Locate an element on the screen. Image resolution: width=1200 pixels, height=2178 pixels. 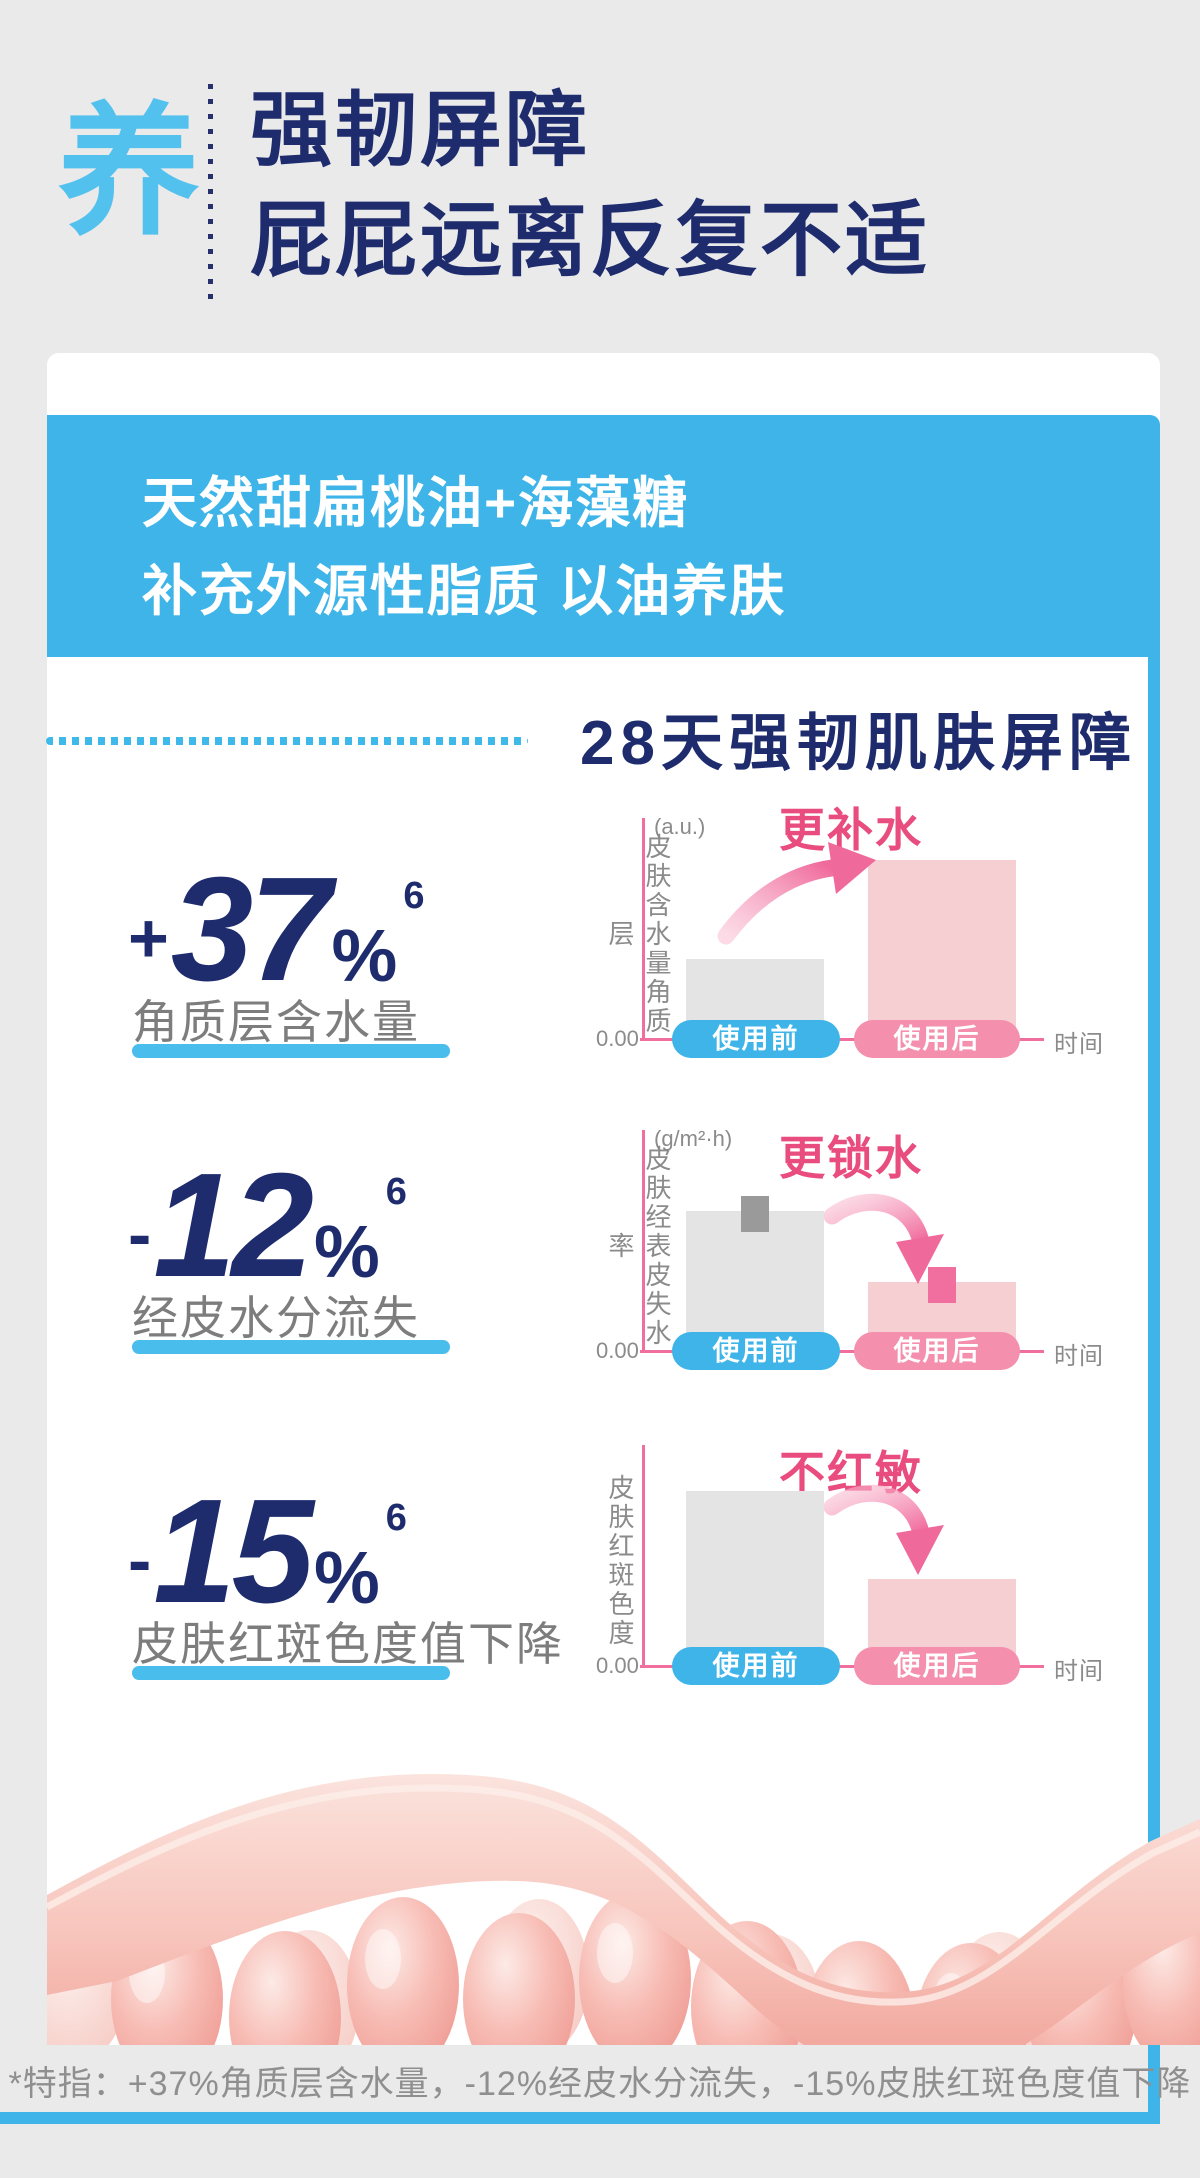
banner-line1: 天然甜扁桃油+海藻糖 is located at coordinates (416, 503).